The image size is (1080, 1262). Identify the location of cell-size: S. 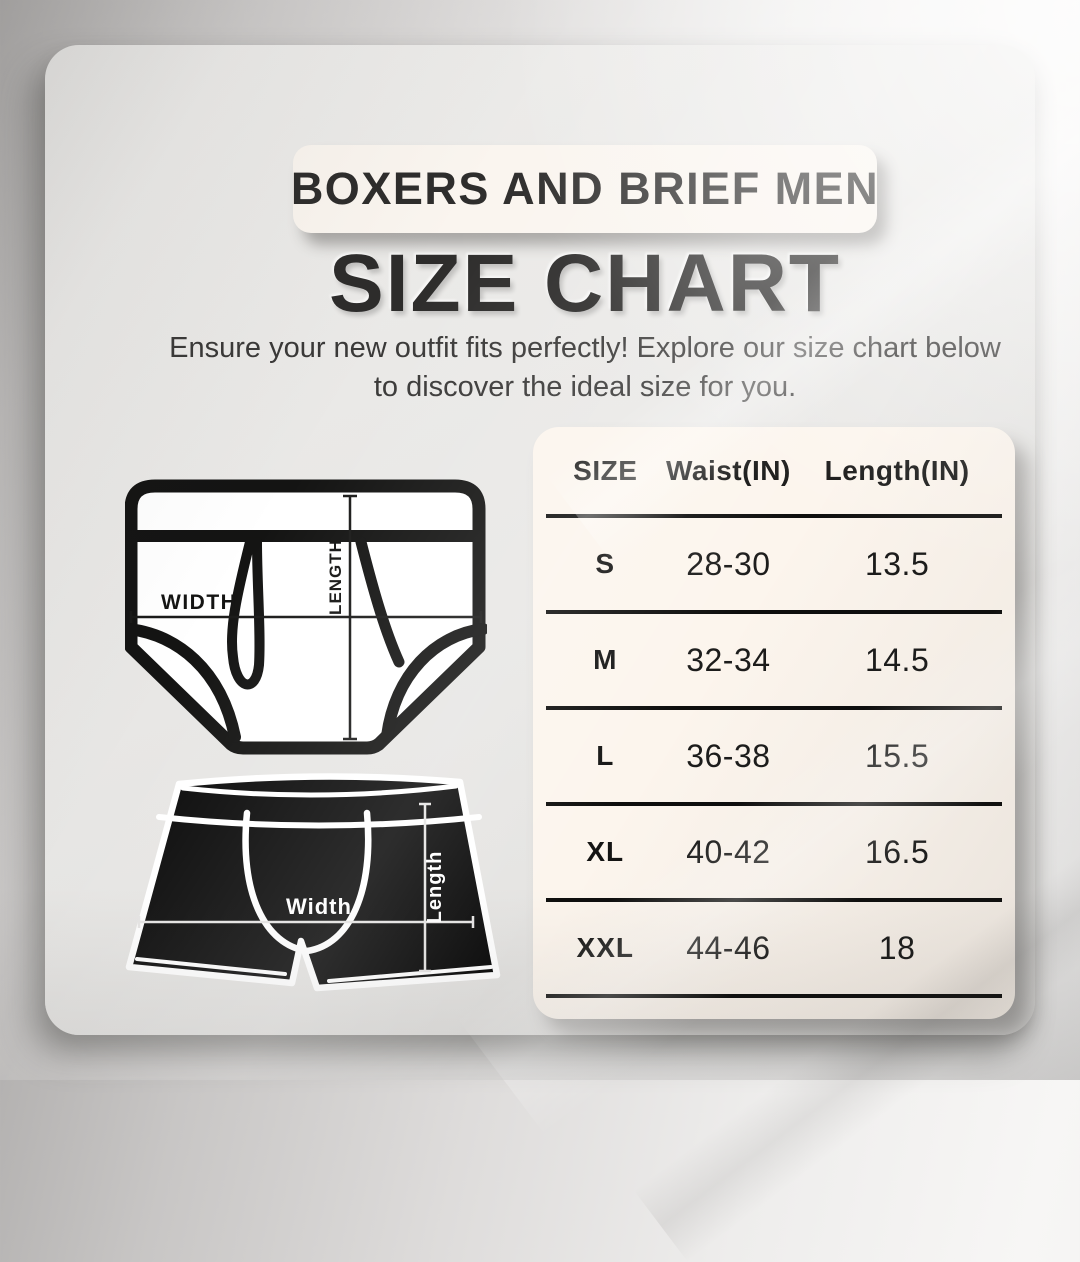
(605, 563).